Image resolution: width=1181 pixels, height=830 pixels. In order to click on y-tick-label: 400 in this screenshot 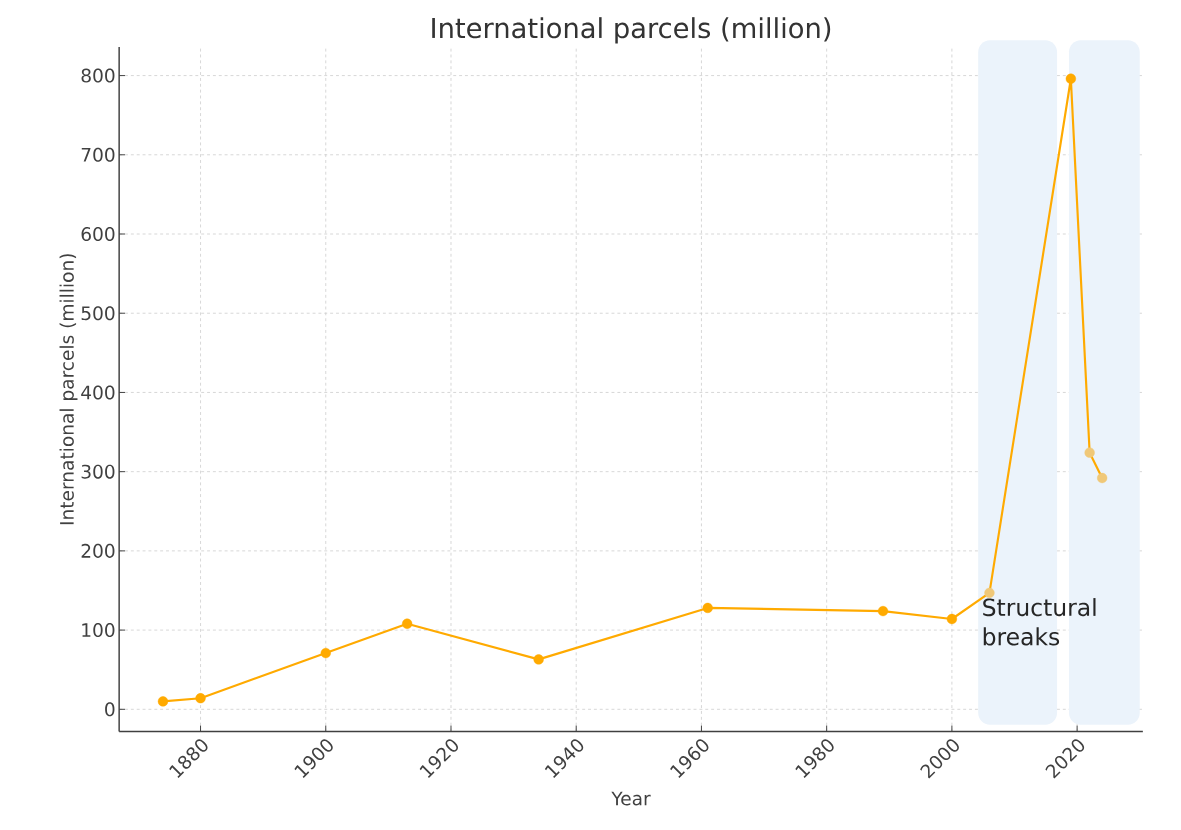, I will do `click(98, 392)`.